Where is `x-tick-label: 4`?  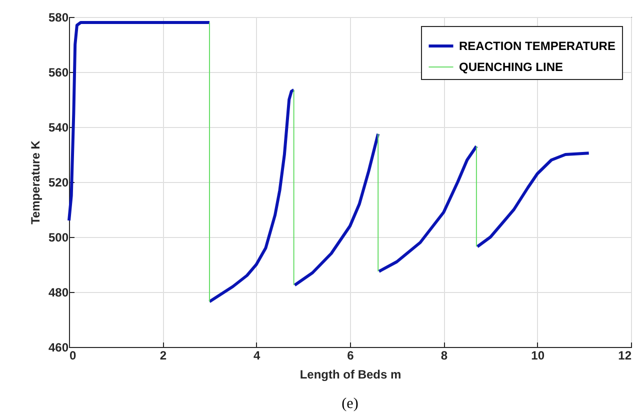 x-tick-label: 4 is located at coordinates (256, 355).